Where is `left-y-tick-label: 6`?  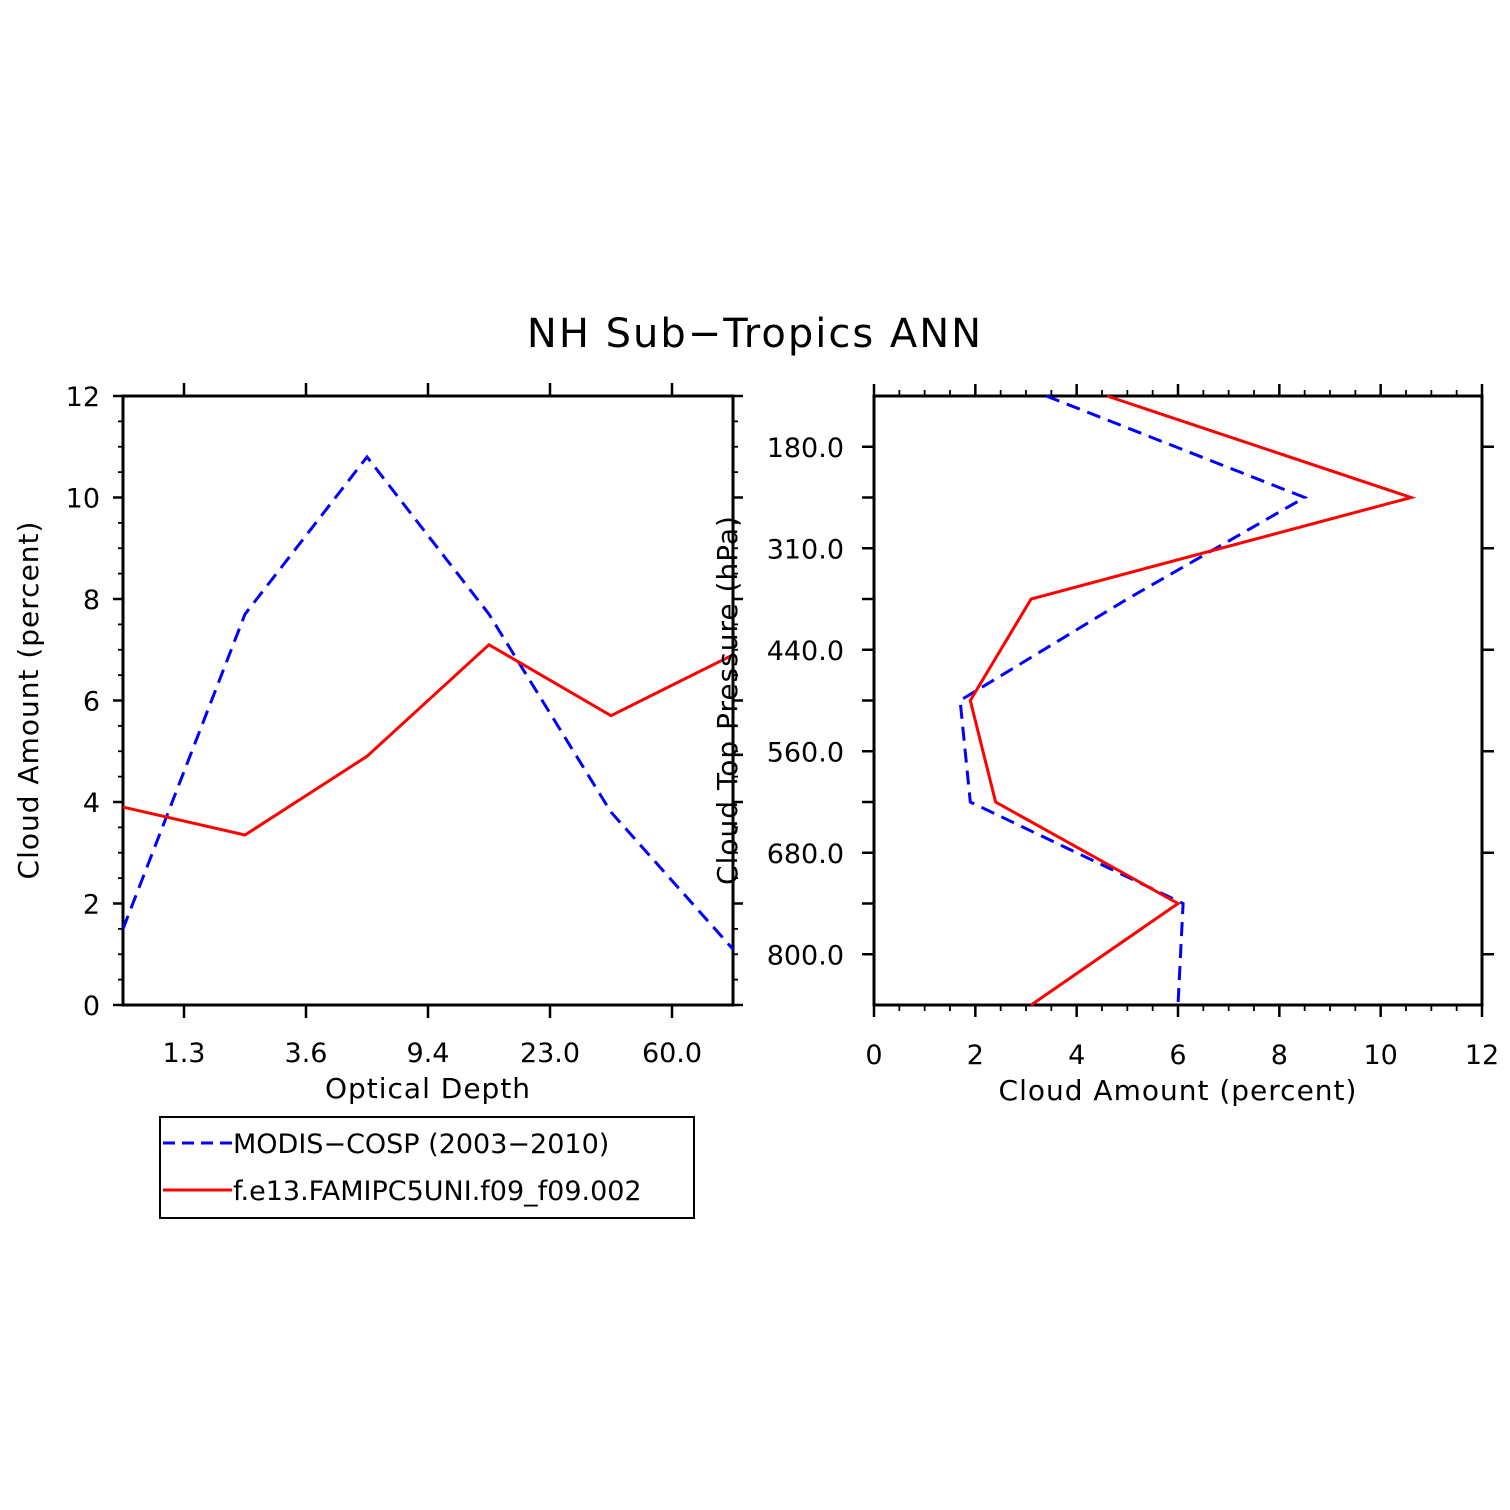
left-y-tick-label: 6 is located at coordinates (91, 702).